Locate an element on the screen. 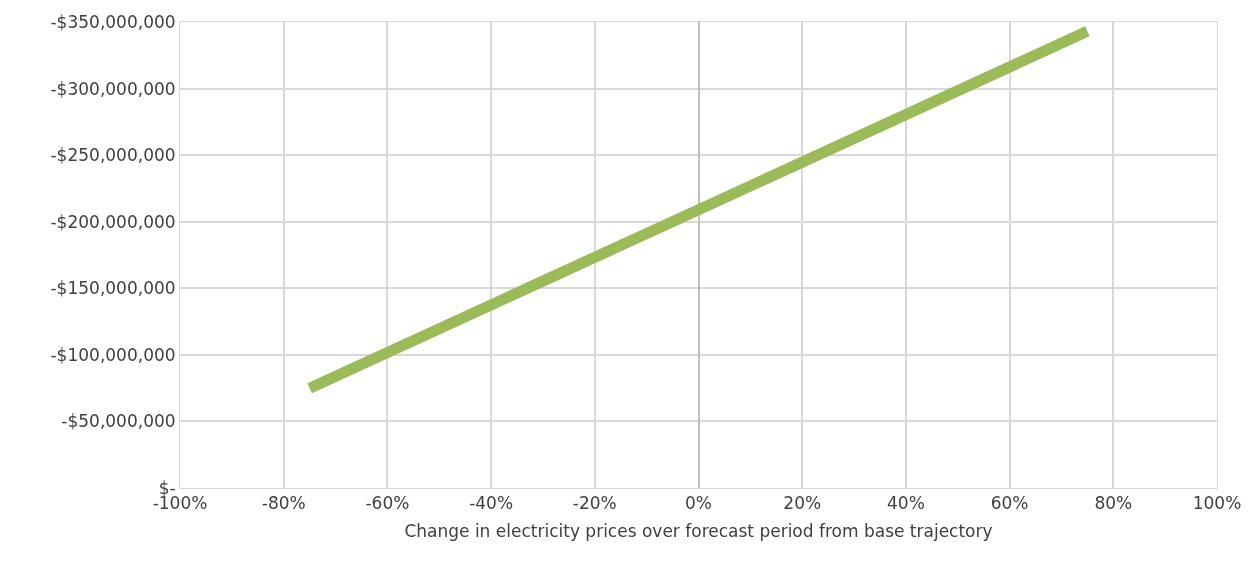  x-tick-label: 100% is located at coordinates (1217, 503).